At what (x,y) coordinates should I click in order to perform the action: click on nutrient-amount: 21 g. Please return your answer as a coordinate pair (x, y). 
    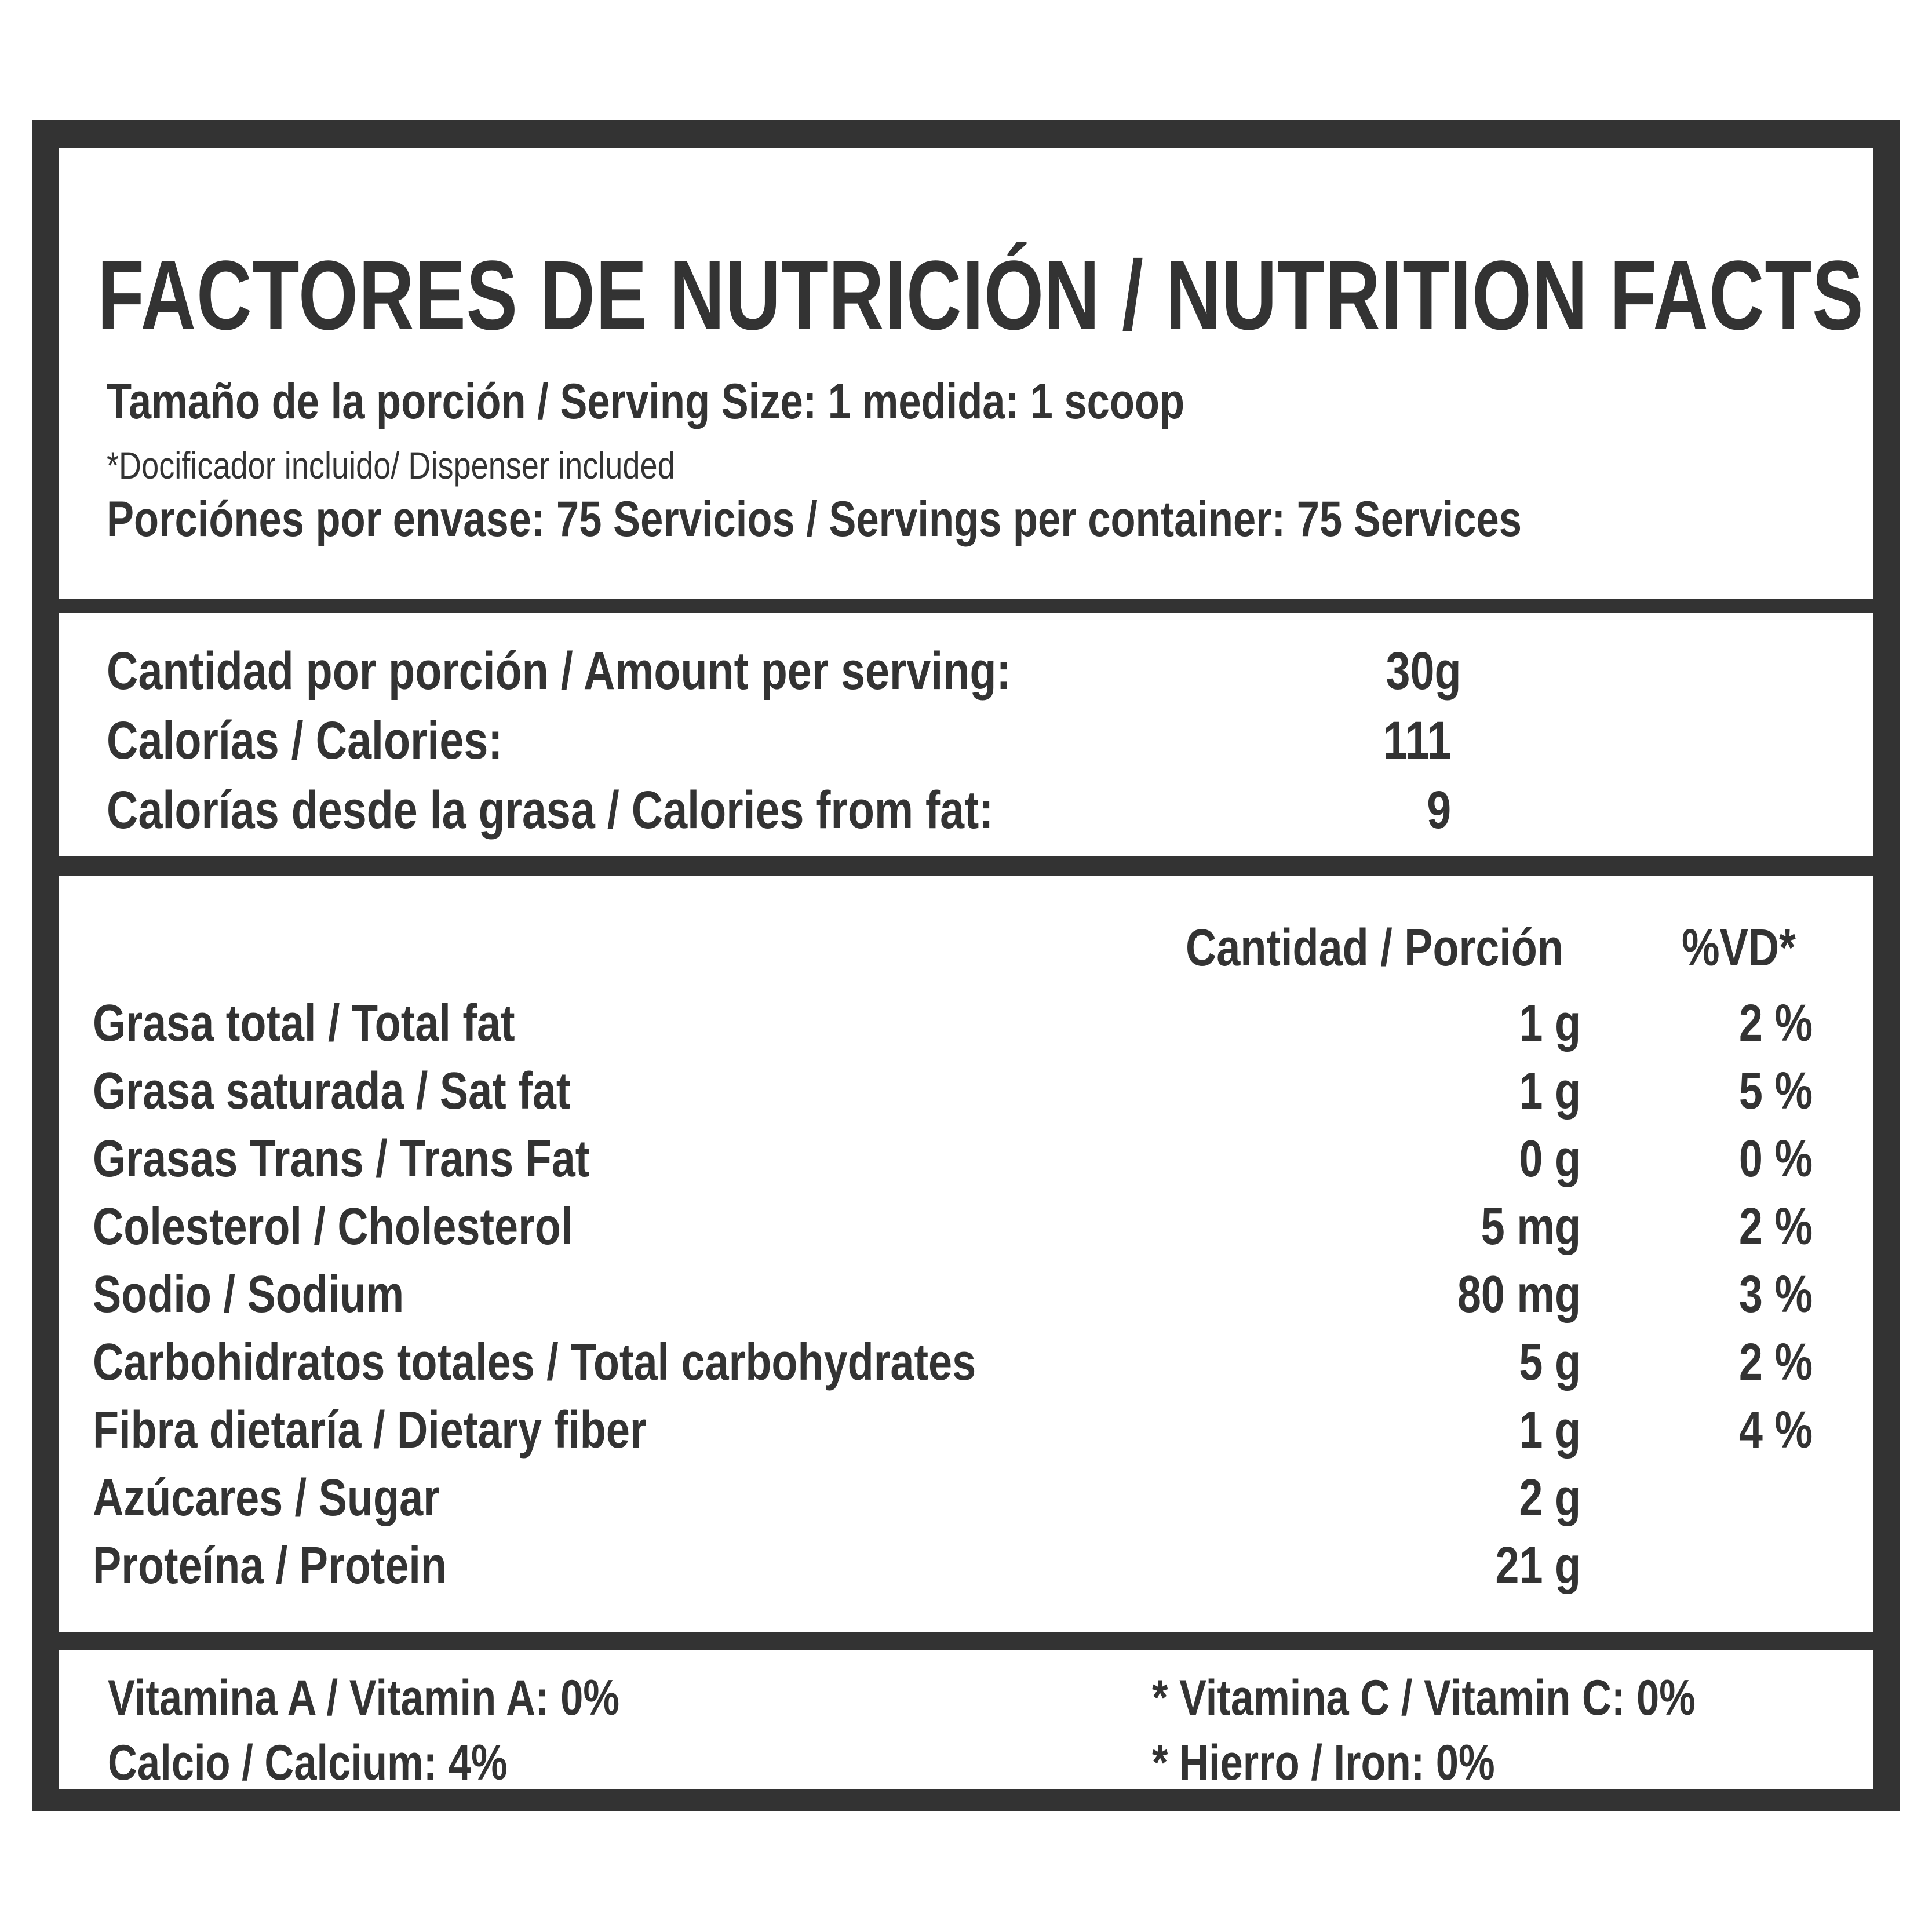
    Looking at the image, I should click on (1538, 1566).